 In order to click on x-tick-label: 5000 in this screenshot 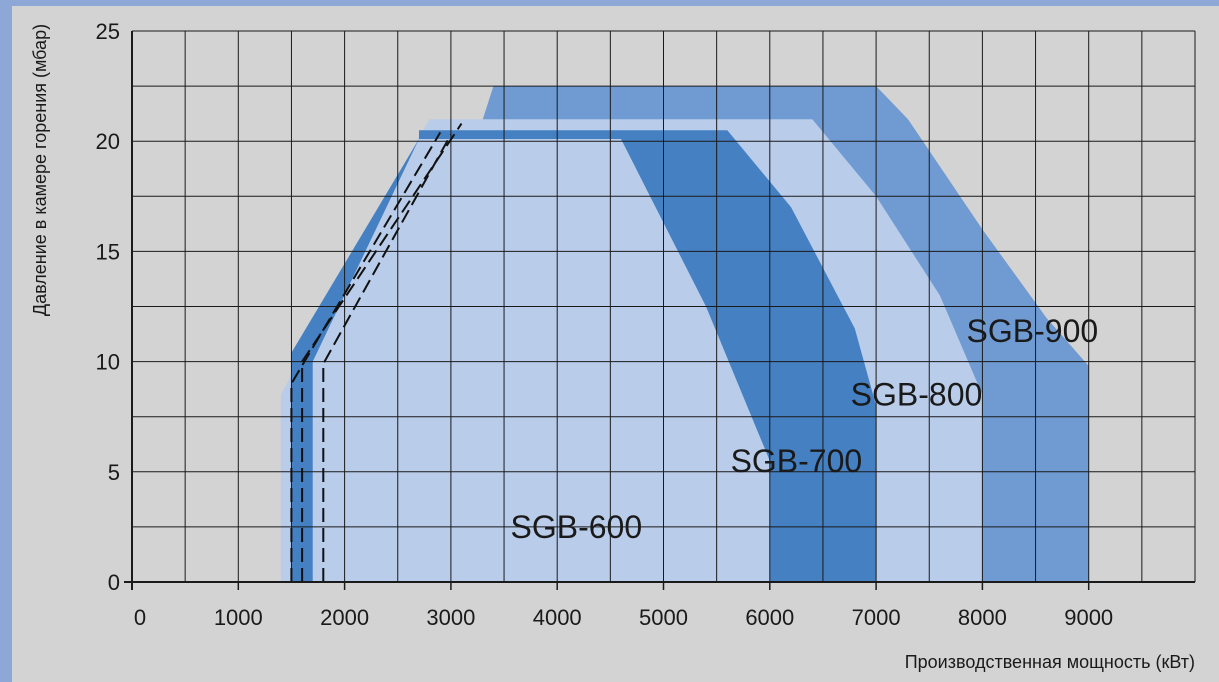, I will do `click(663, 617)`.